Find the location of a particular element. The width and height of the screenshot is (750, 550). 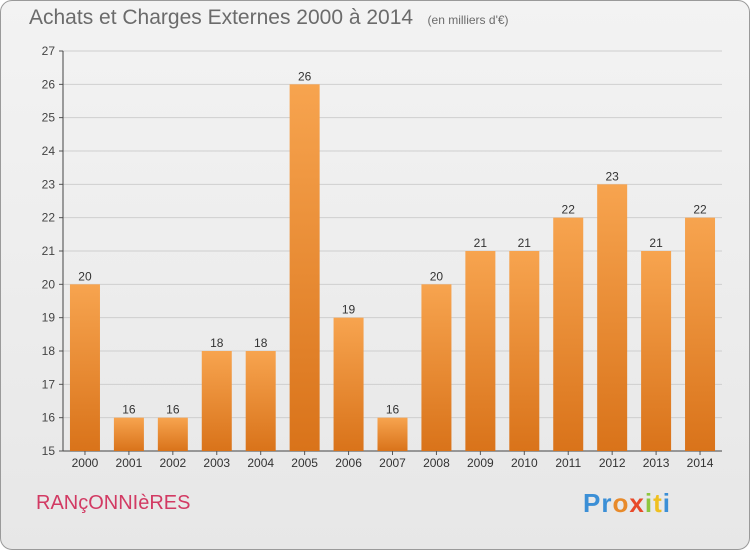

y-tick-label: 16 is located at coordinates (49, 418).